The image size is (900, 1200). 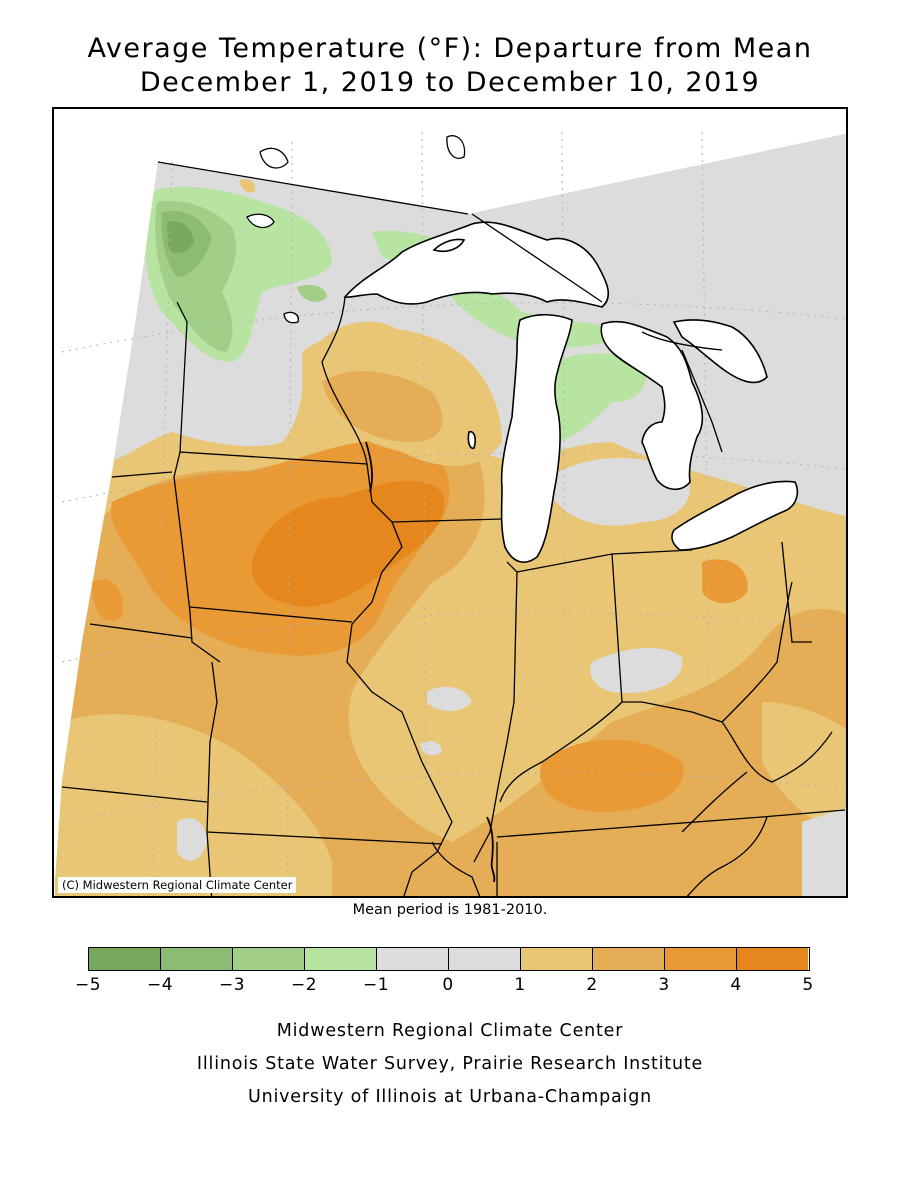 What do you see at coordinates (664, 985) in the screenshot?
I see `legend-tick-label: 3` at bounding box center [664, 985].